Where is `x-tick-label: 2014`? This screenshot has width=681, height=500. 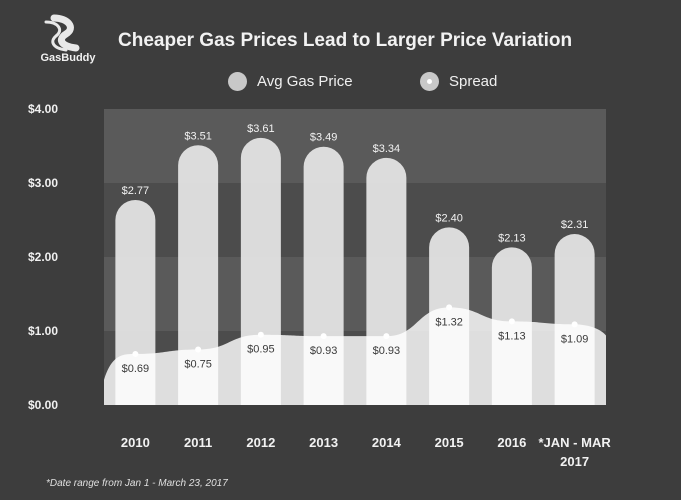 x-tick-label: 2014 is located at coordinates (387, 442).